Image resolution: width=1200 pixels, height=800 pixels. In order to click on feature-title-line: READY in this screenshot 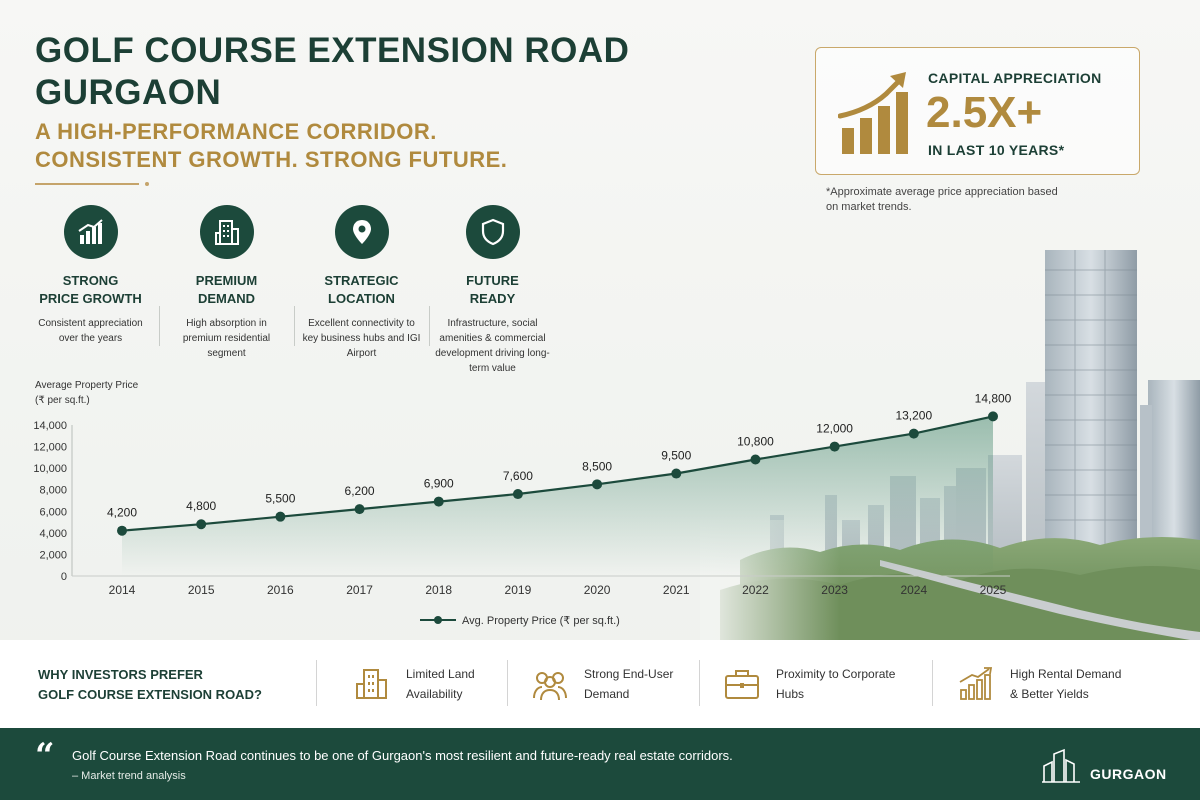, I will do `click(492, 298)`.